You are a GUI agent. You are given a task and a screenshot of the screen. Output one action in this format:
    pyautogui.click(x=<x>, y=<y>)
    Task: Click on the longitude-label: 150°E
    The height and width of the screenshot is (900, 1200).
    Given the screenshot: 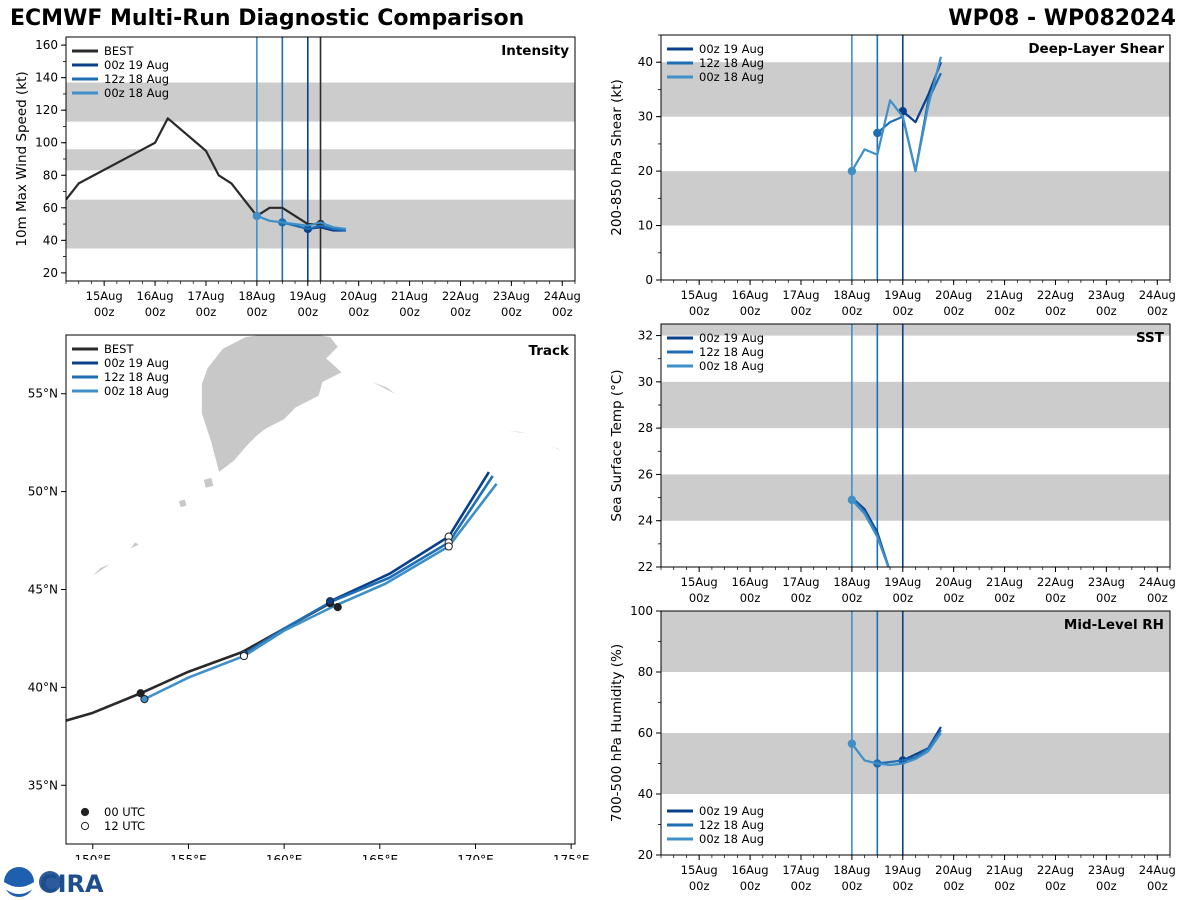 What is the action you would take?
    pyautogui.click(x=93, y=856)
    